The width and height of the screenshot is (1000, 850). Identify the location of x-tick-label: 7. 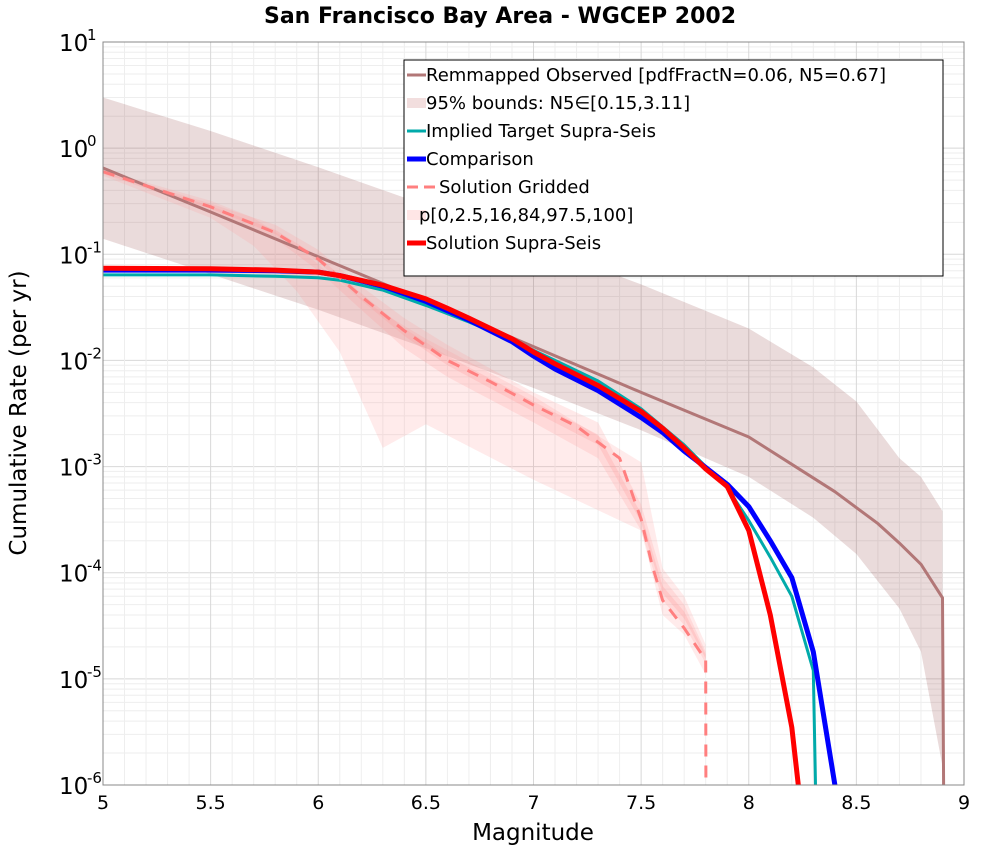
(533, 803).